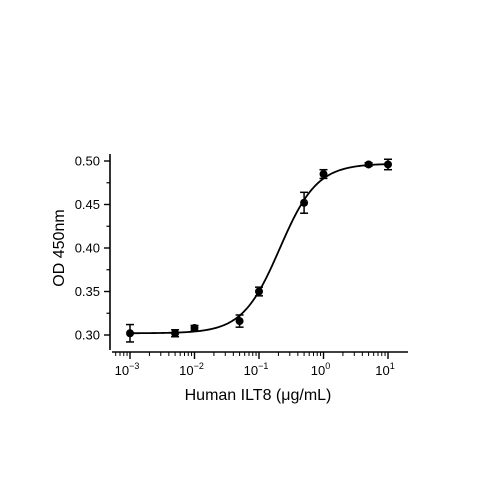 This screenshot has height=500, width=500. Describe the element at coordinates (87, 248) in the screenshot. I see `y-tick-label: 0.40` at that location.